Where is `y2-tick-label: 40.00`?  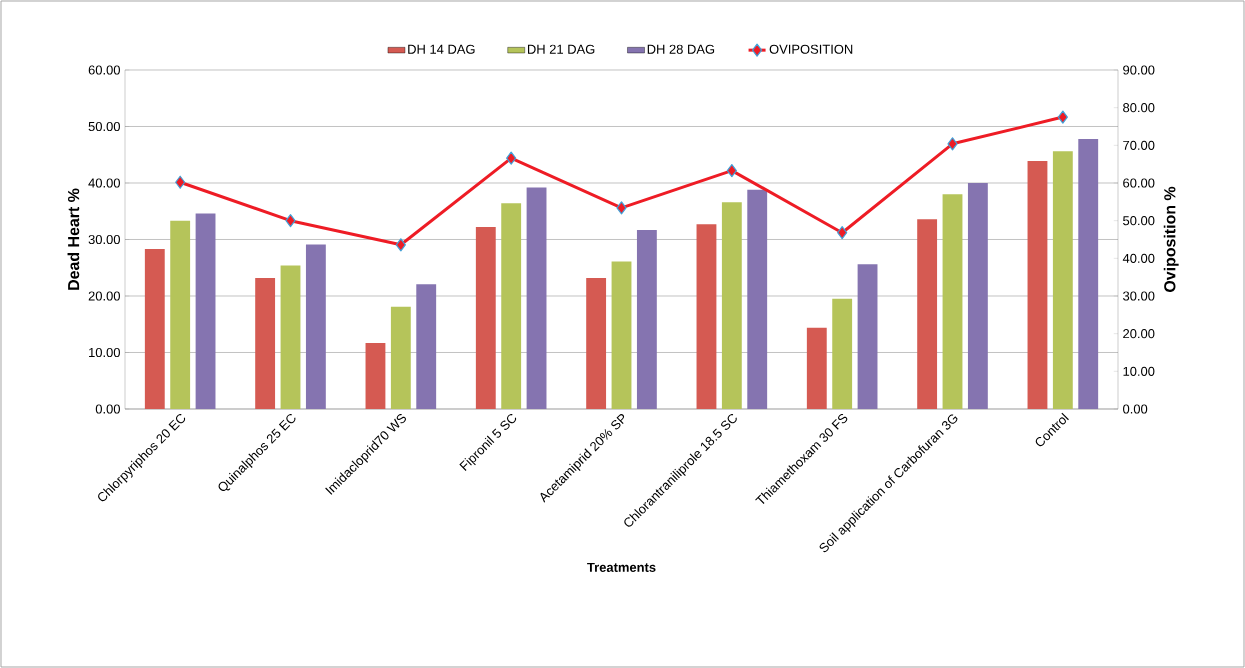
y2-tick-label: 40.00 is located at coordinates (1138, 258).